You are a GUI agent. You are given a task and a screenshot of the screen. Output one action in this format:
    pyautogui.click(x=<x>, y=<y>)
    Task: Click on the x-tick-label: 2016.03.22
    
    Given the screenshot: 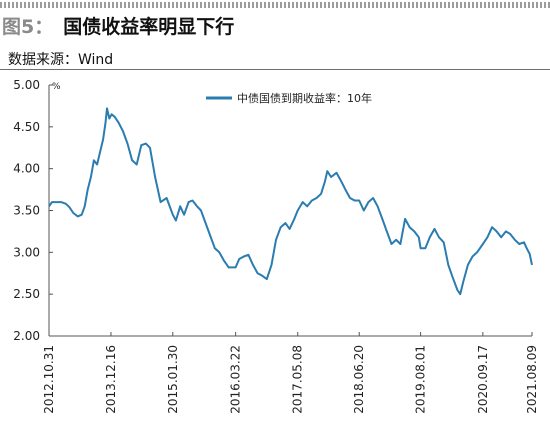 What is the action you would take?
    pyautogui.click(x=236, y=379)
    